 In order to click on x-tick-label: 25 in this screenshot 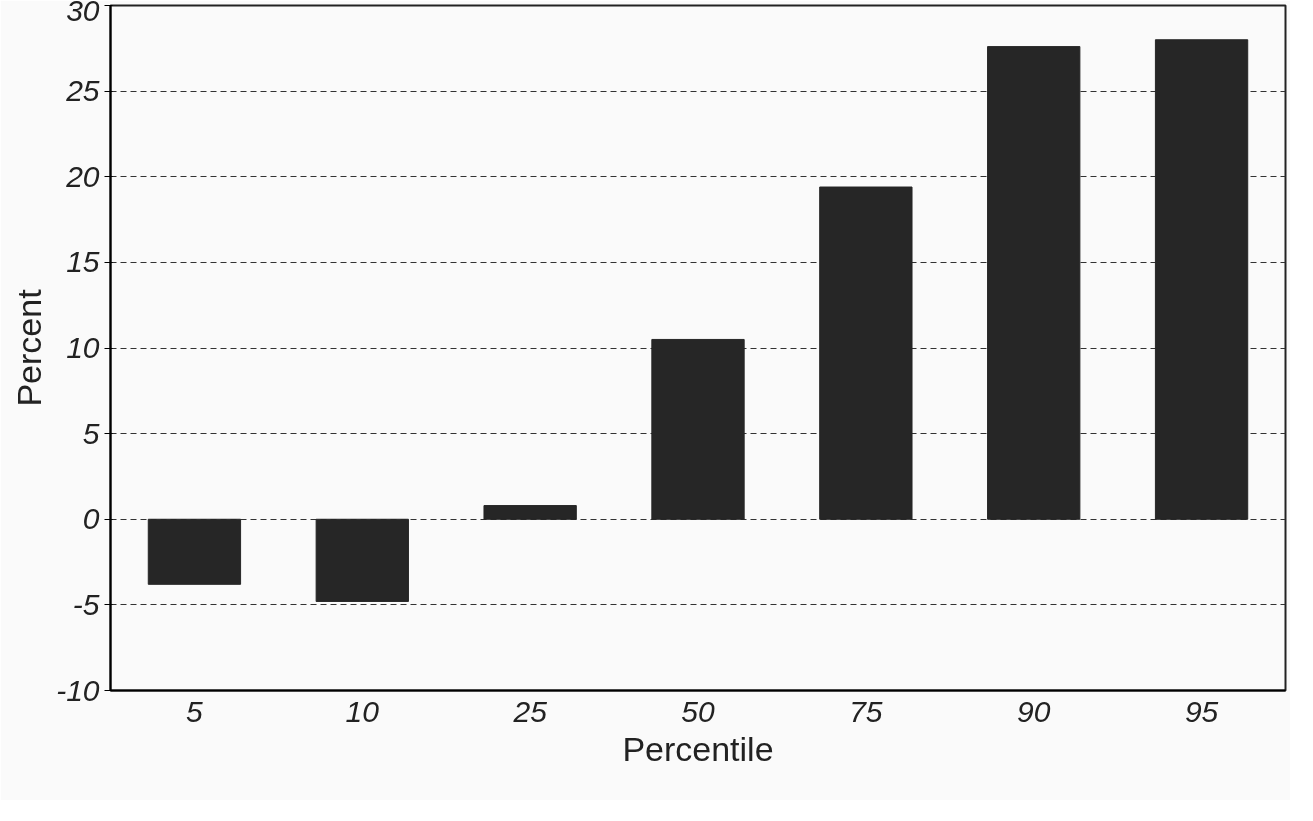, I will do `click(530, 711)`.